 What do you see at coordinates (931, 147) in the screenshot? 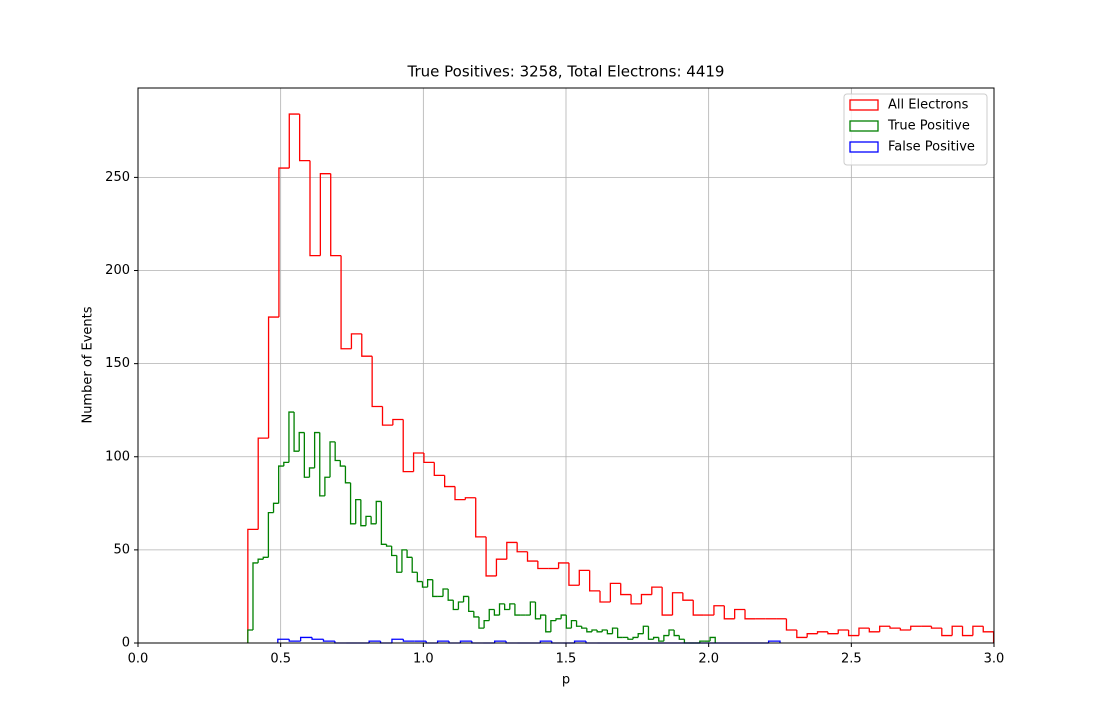
I see `legend-label: False Positive` at bounding box center [931, 147].